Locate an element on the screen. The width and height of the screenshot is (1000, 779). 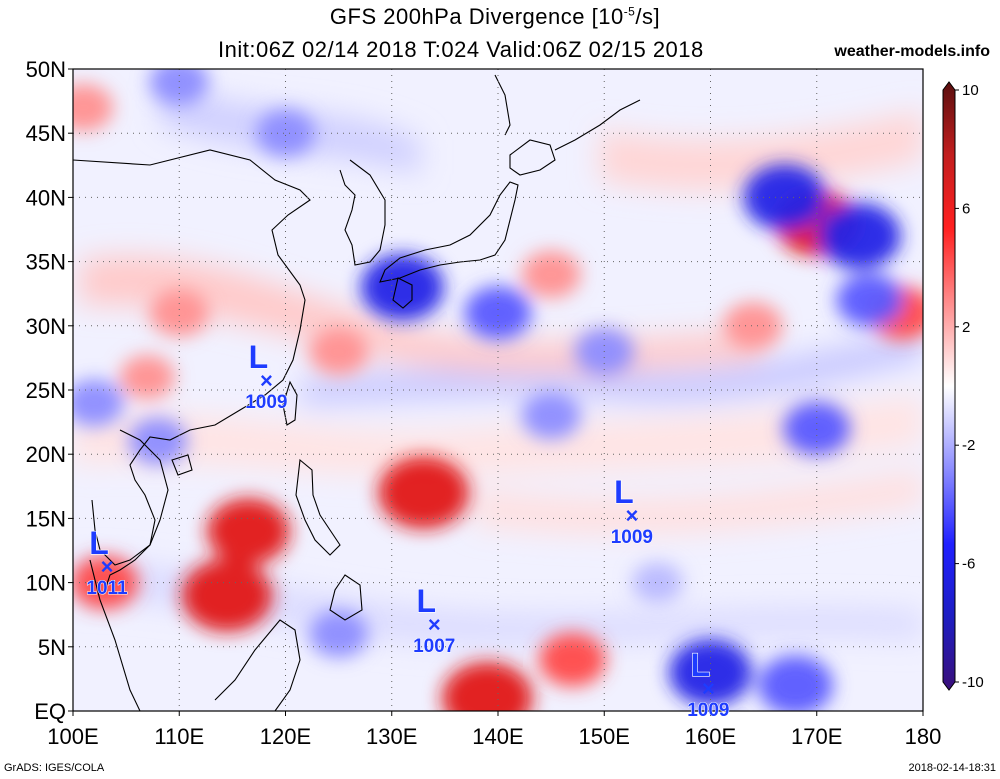
chart-title: GFS 200hPa Divergence [10-5/s] is located at coordinates (495, 16).